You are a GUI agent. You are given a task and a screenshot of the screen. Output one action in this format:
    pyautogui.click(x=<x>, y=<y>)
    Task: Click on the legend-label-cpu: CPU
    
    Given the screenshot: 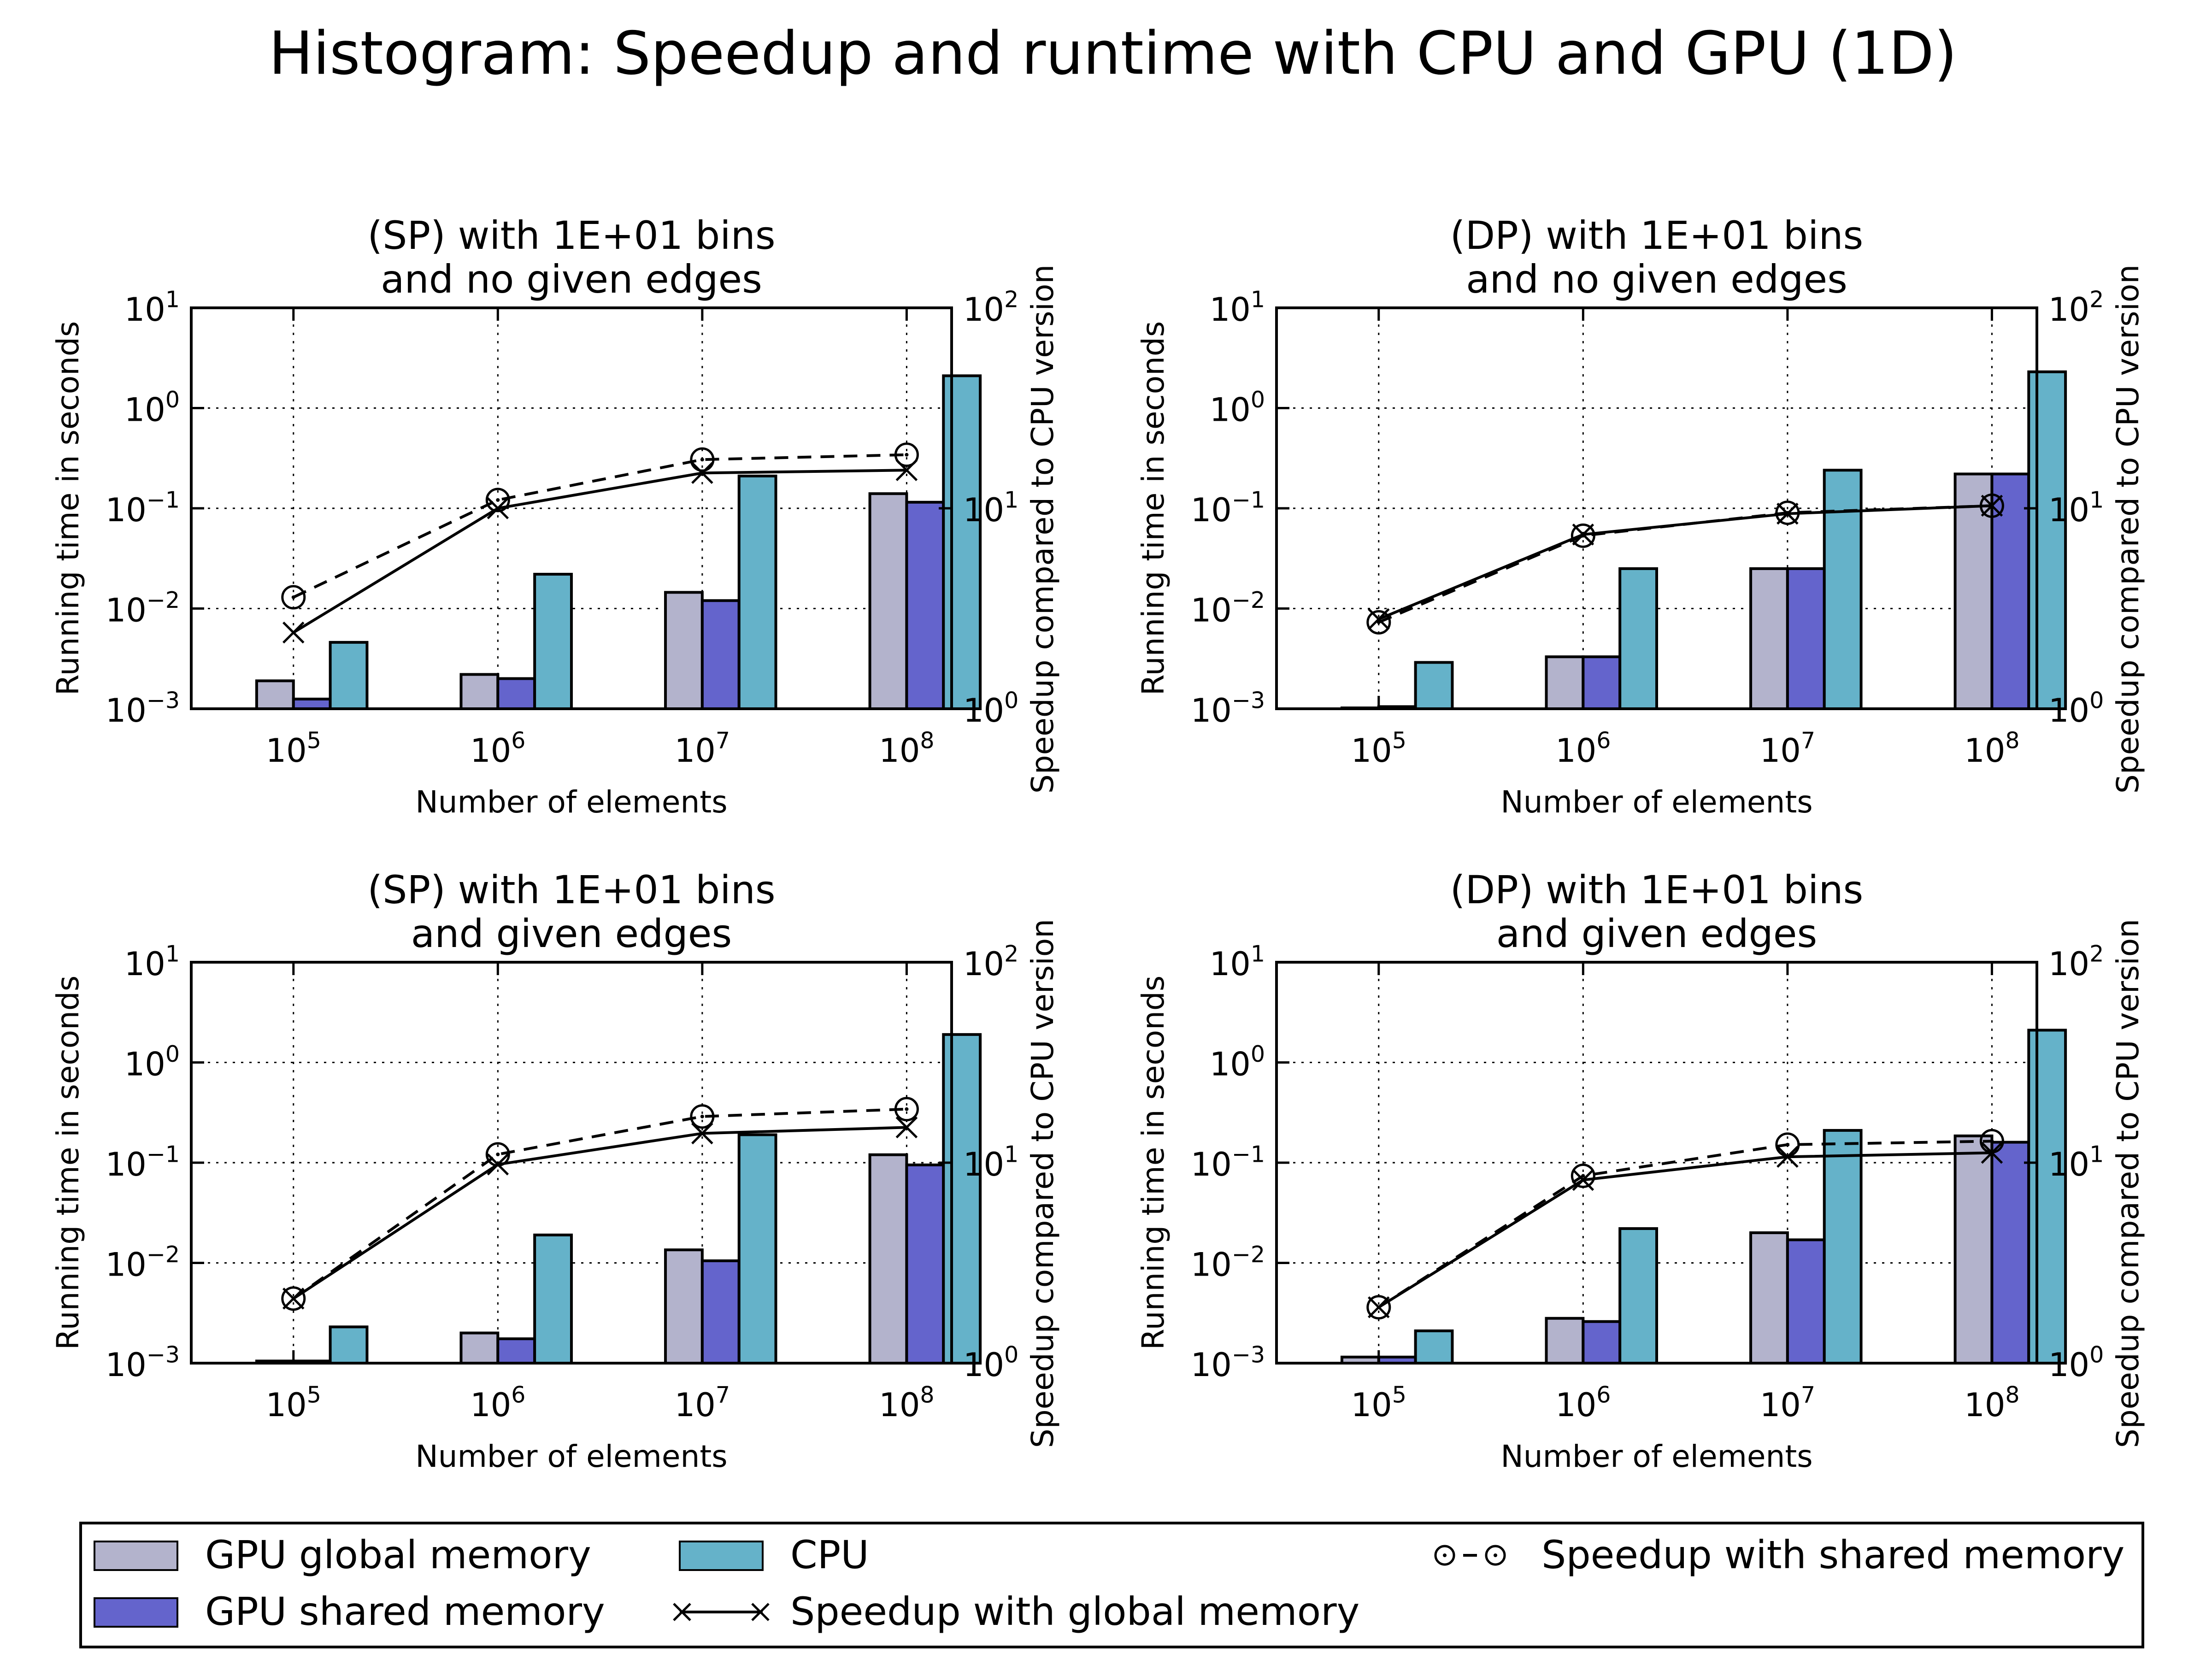 What is the action you would take?
    pyautogui.click(x=829, y=1554)
    